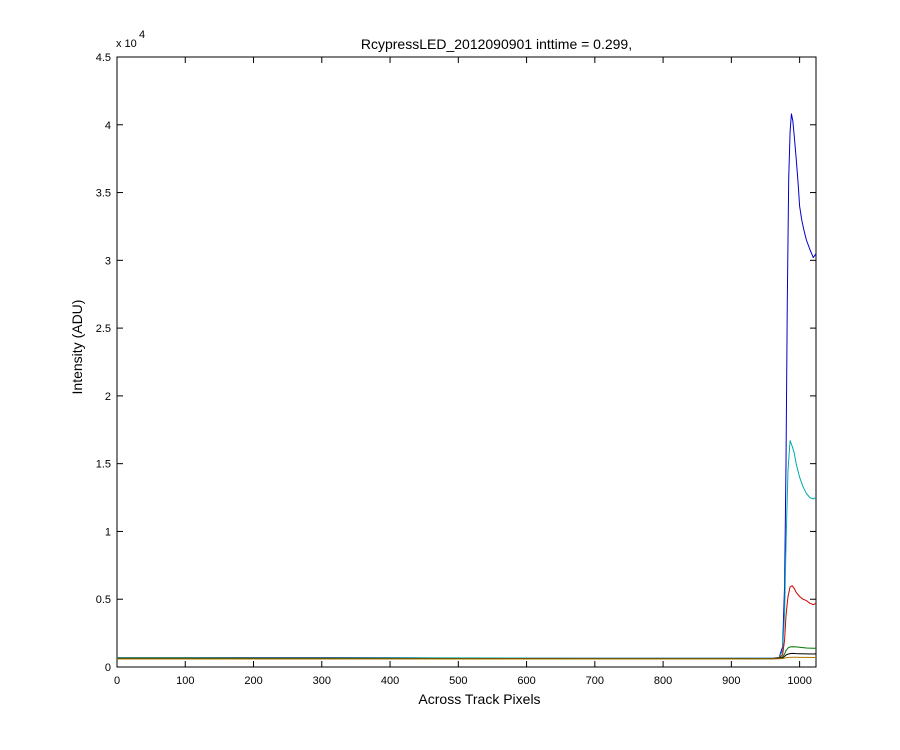 The width and height of the screenshot is (900, 750). What do you see at coordinates (103, 58) in the screenshot?
I see `y-tick-label: 4.5` at bounding box center [103, 58].